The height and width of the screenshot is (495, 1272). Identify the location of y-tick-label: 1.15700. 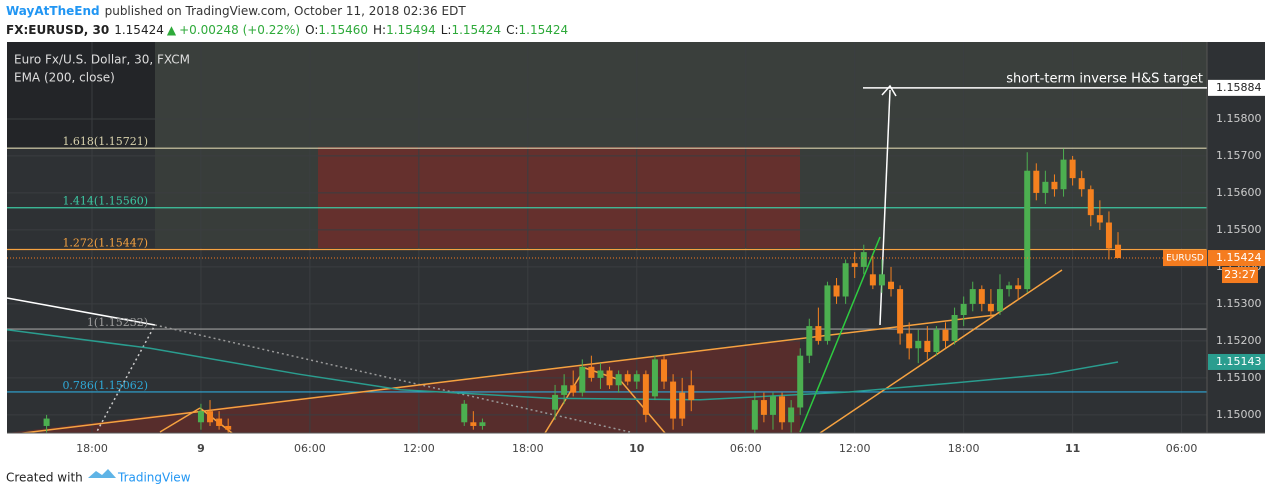
(1239, 155).